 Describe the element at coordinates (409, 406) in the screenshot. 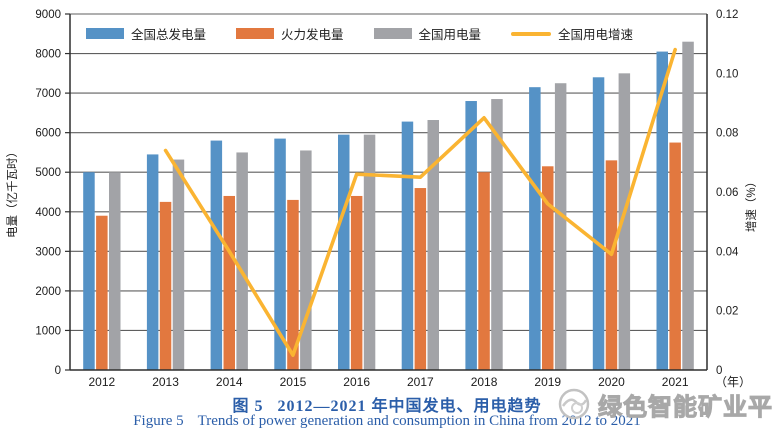

I see `caption-zh-text: 2012—2021 年中国发电、用电趋势` at that location.